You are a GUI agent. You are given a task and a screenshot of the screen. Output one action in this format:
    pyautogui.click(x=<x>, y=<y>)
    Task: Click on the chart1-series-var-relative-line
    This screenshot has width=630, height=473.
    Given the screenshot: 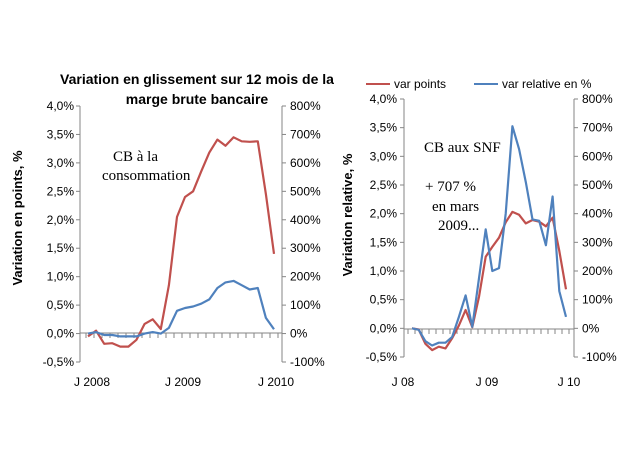 What is the action you would take?
    pyautogui.click(x=181, y=308)
    